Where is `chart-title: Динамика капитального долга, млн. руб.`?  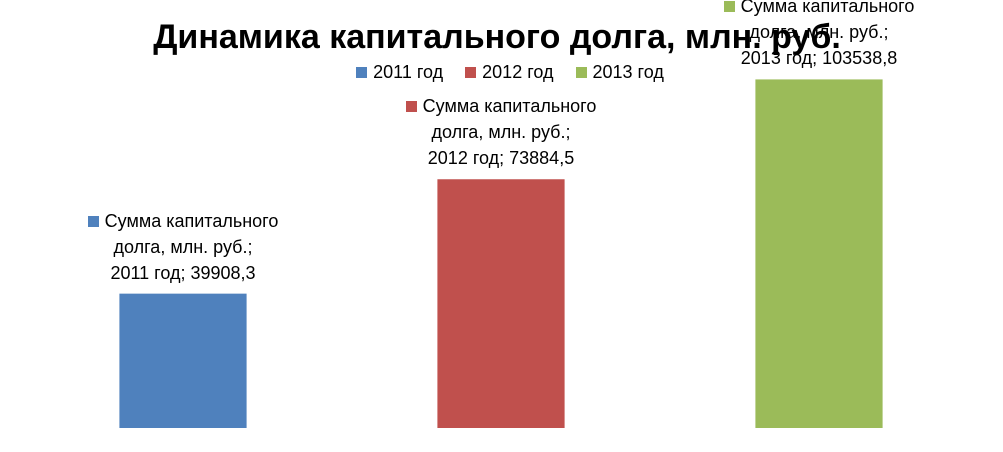 chart-title: Динамика капитального долга, млн. руб. is located at coordinates (497, 37).